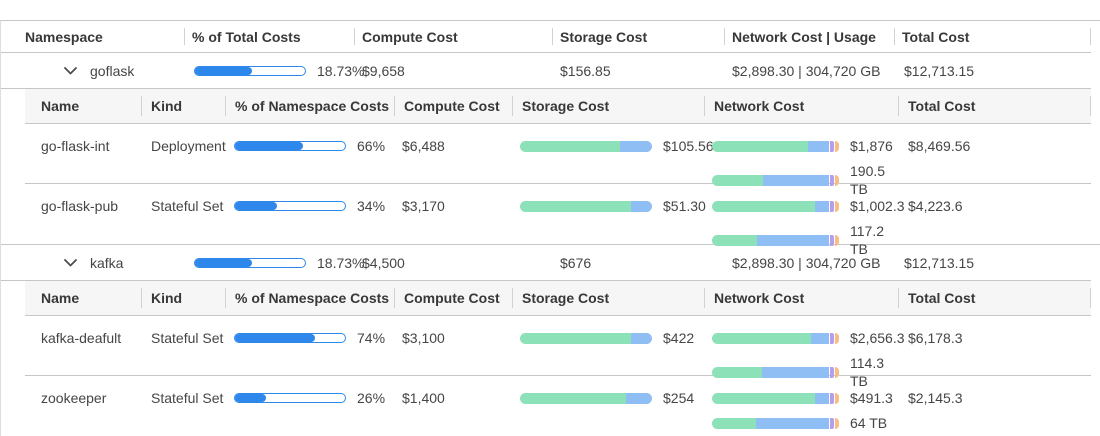 This screenshot has height=436, width=1100. I want to click on network-cost-value: $1,876, so click(871, 146).